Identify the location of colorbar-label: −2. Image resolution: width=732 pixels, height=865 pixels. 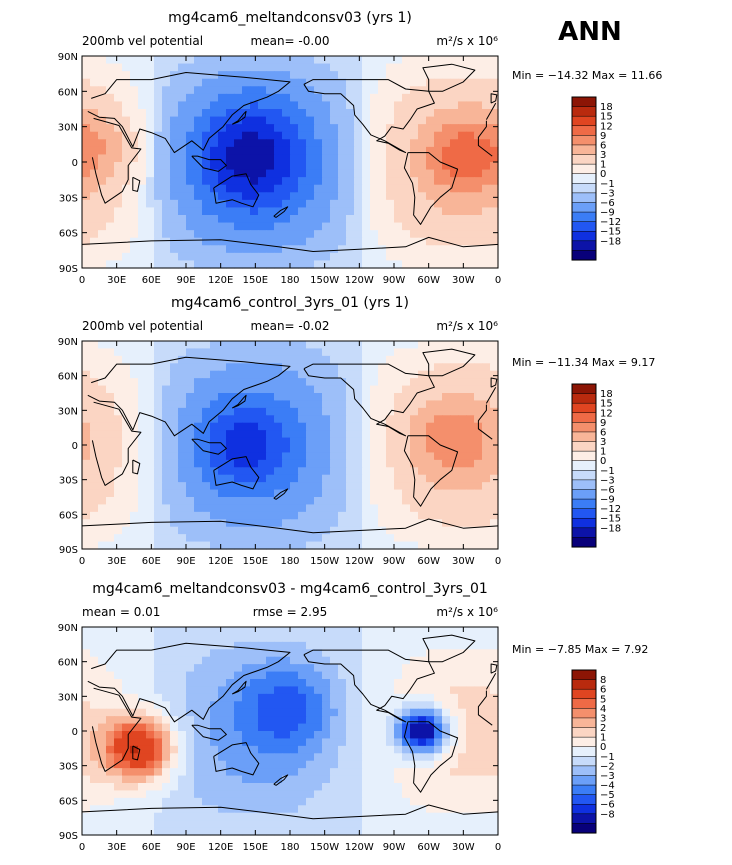
(607, 766).